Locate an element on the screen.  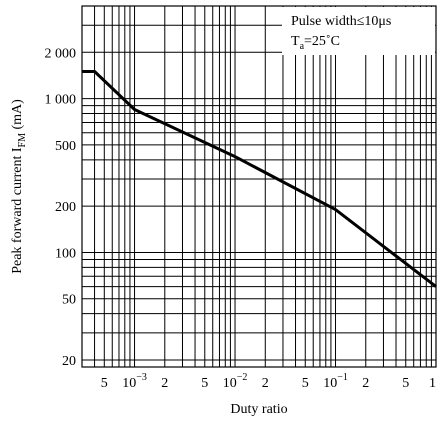
y-axis-label-subscript: FM is located at coordinates (22, 140).